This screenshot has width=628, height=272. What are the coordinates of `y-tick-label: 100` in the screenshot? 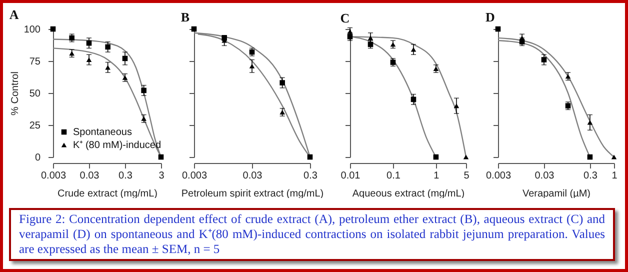 It's located at (32, 30).